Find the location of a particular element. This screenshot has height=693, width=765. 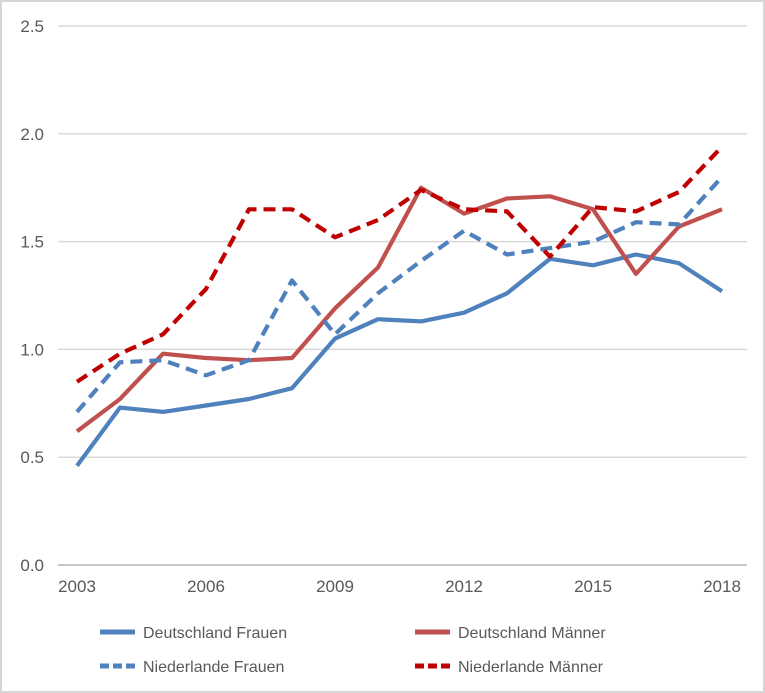

legend-label-niederlande-manner: Niederlande Männer is located at coordinates (531, 667).